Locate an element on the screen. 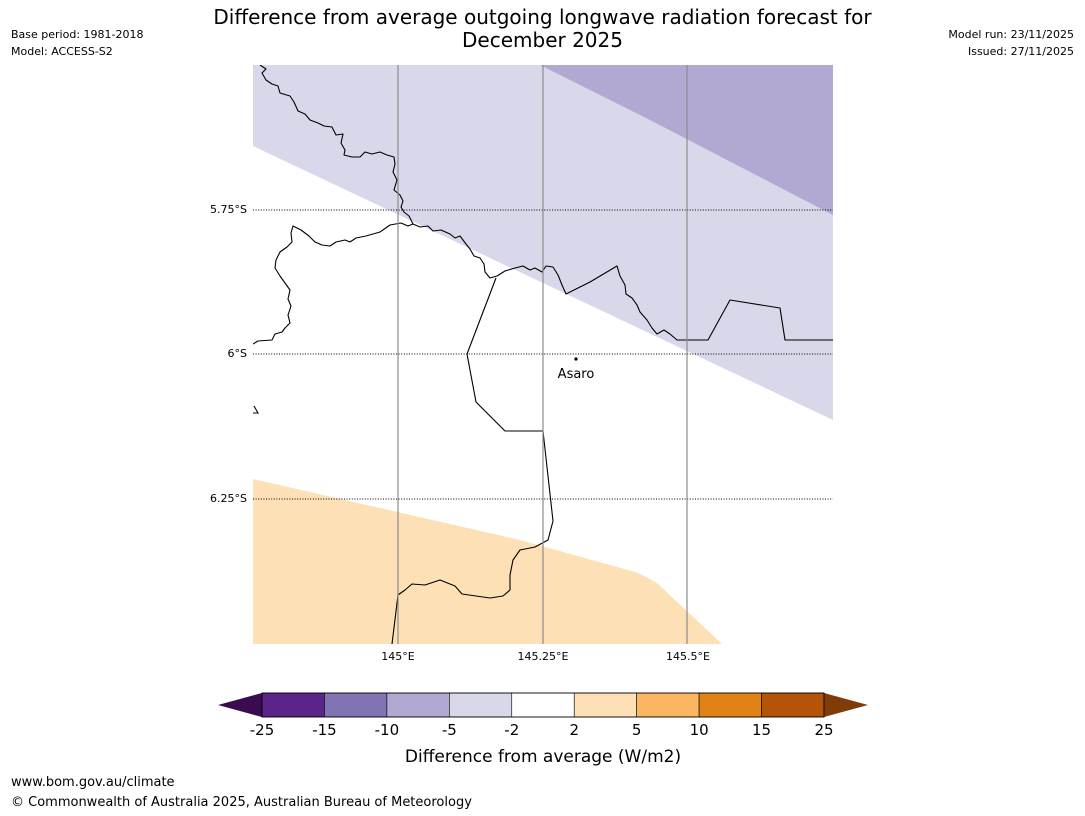 The image size is (1085, 816). coastline-fragment is located at coordinates (256, 409).